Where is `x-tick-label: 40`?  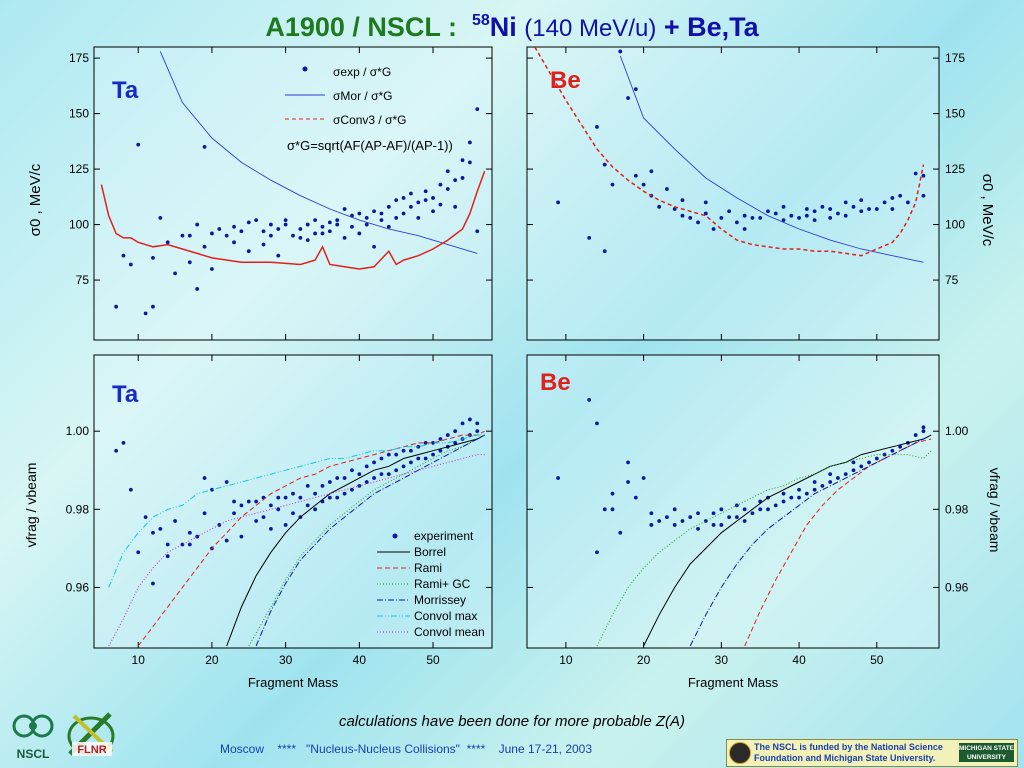 x-tick-label: 40 is located at coordinates (360, 660).